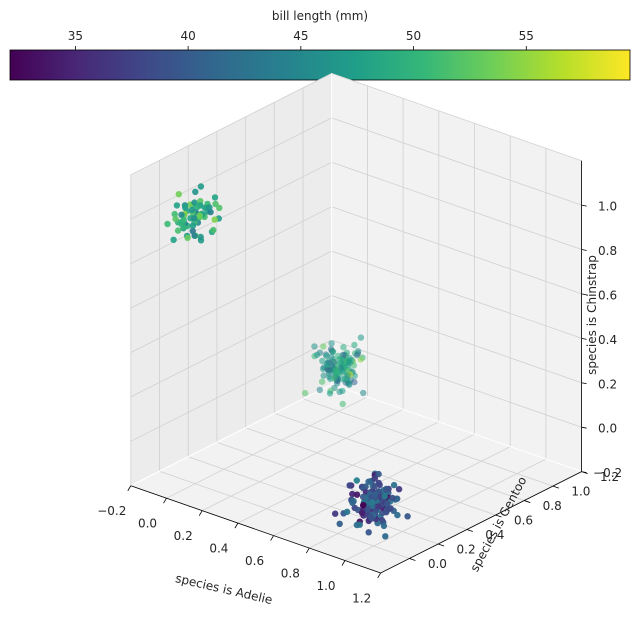 This screenshot has height=620, width=640. Describe the element at coordinates (592, 315) in the screenshot. I see `z-axis-label: species is Chinstrap` at that location.